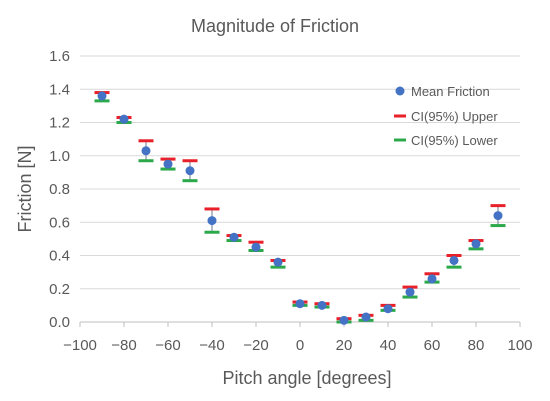  What do you see at coordinates (344, 345) in the screenshot?
I see `x-tick-label: 20` at bounding box center [344, 345].